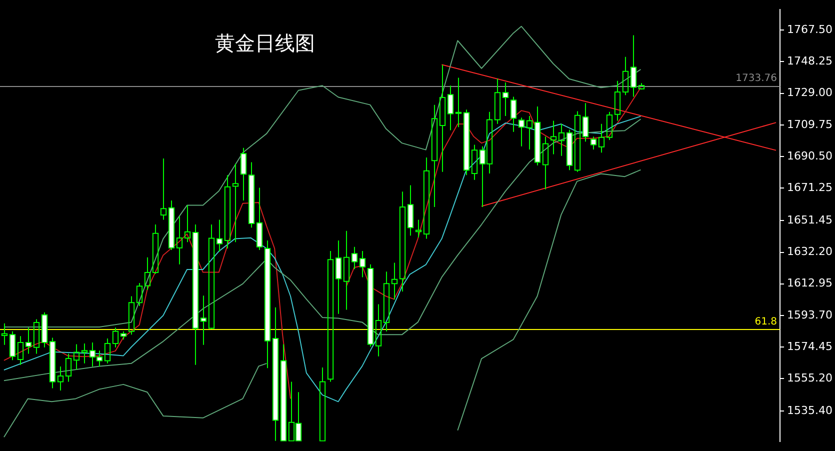 The image size is (835, 451). What do you see at coordinates (756, 78) in the screenshot?
I see `ref-line-label: 1733.76` at bounding box center [756, 78].